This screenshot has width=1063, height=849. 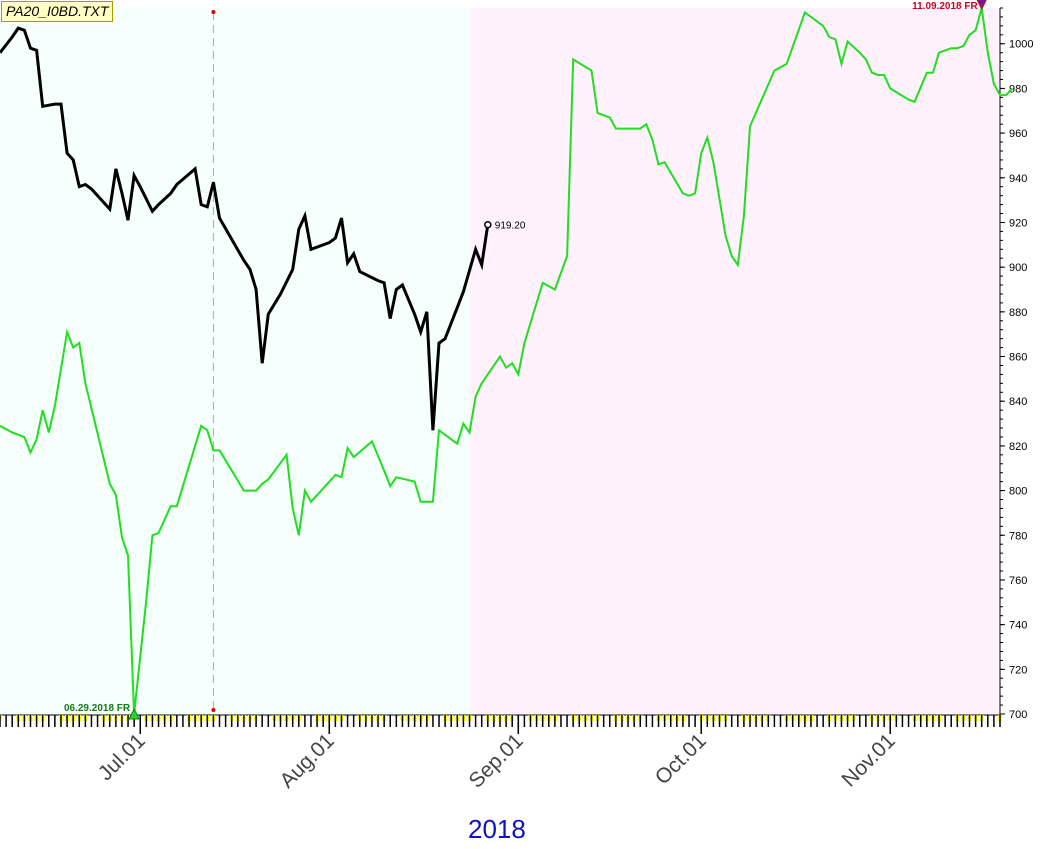 I want to click on actual-end-point, so click(x=488, y=224).